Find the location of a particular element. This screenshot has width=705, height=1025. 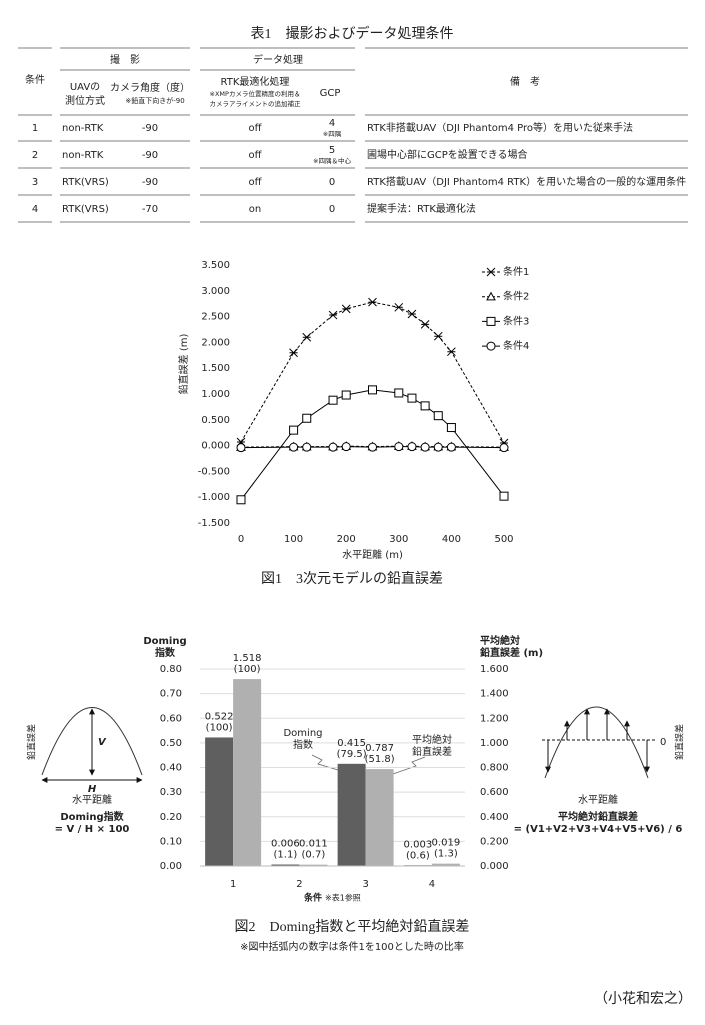

x-tick-label: 2 is located at coordinates (299, 884).